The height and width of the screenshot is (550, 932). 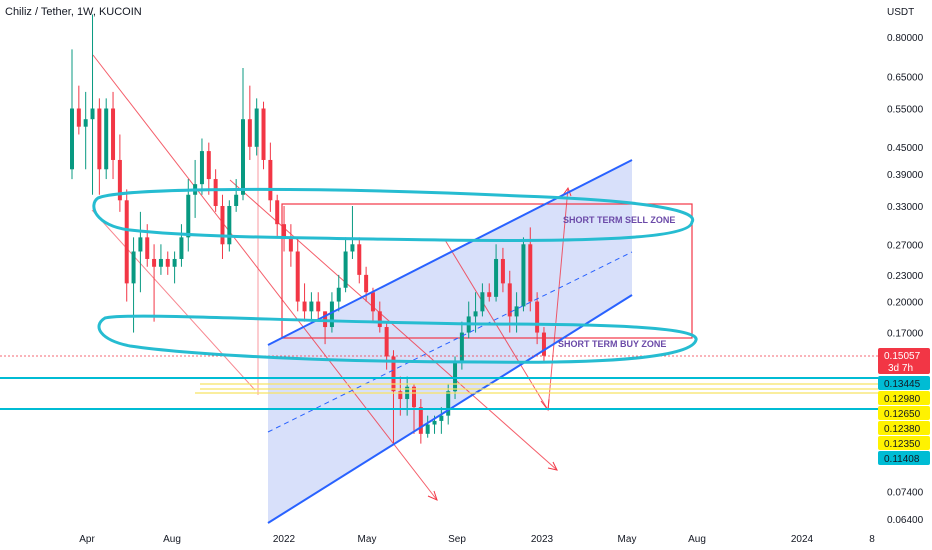 I want to click on channel-upper-line, so click(x=450, y=252).